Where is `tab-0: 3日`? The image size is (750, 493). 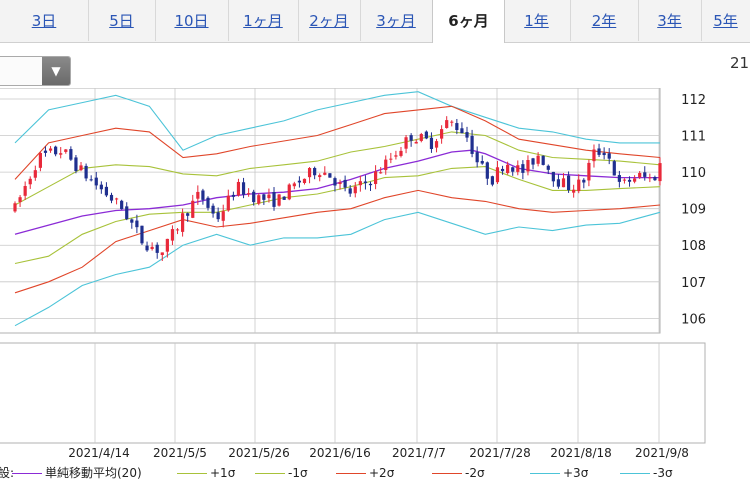 tab-0: 3日 is located at coordinates (44, 20).